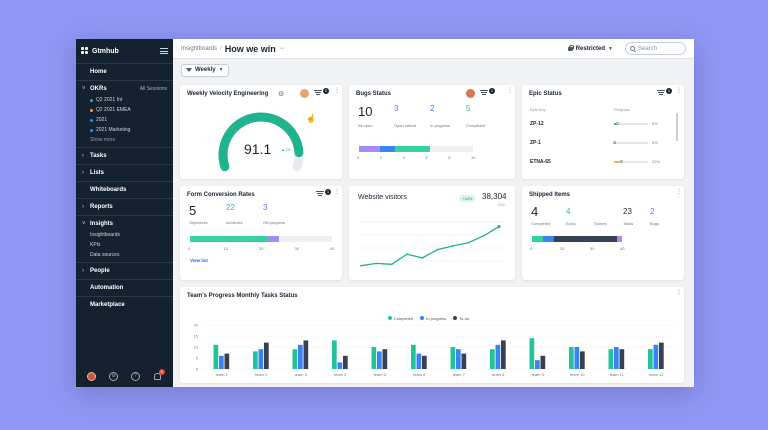  I want to click on sidebar-item-okrs: ˅ OKRs All Sessions, so click(124, 89).